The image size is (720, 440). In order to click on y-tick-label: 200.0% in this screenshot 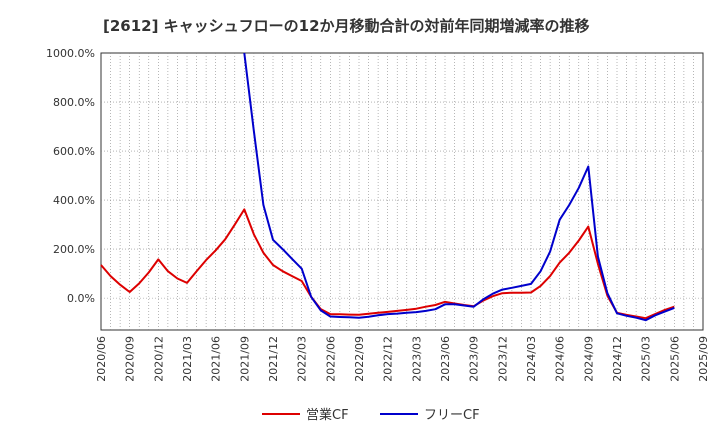, I will do `click(74, 249)`.